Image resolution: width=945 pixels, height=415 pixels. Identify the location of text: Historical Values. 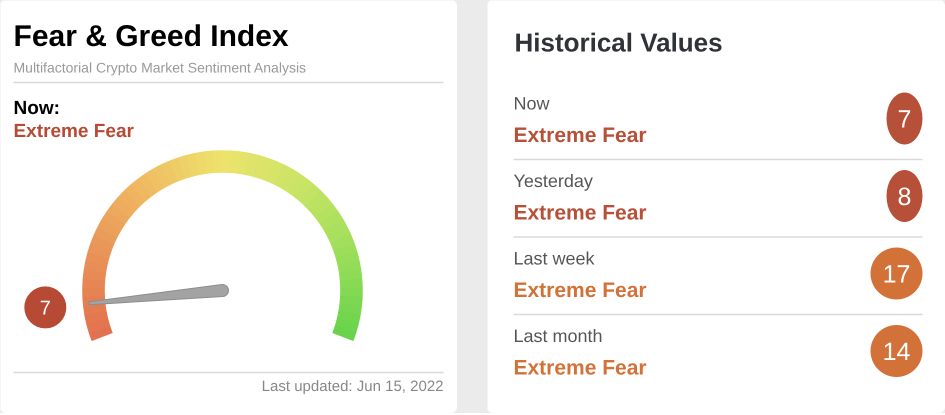
(618, 43).